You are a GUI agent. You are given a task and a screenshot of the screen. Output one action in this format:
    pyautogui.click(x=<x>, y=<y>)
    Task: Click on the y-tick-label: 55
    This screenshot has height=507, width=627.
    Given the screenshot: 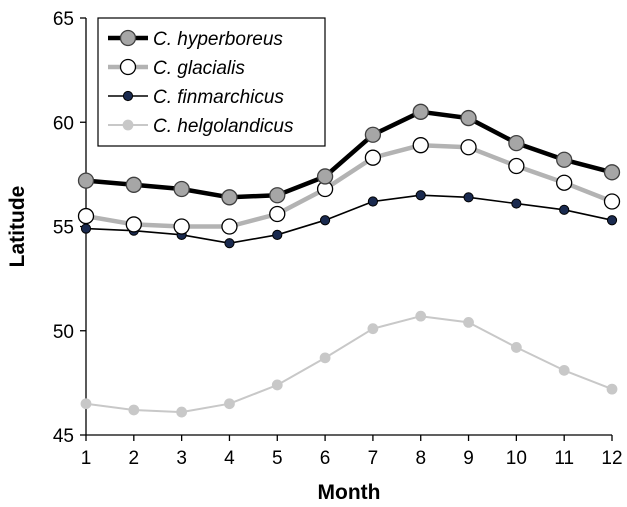 What is the action you would take?
    pyautogui.click(x=63, y=228)
    